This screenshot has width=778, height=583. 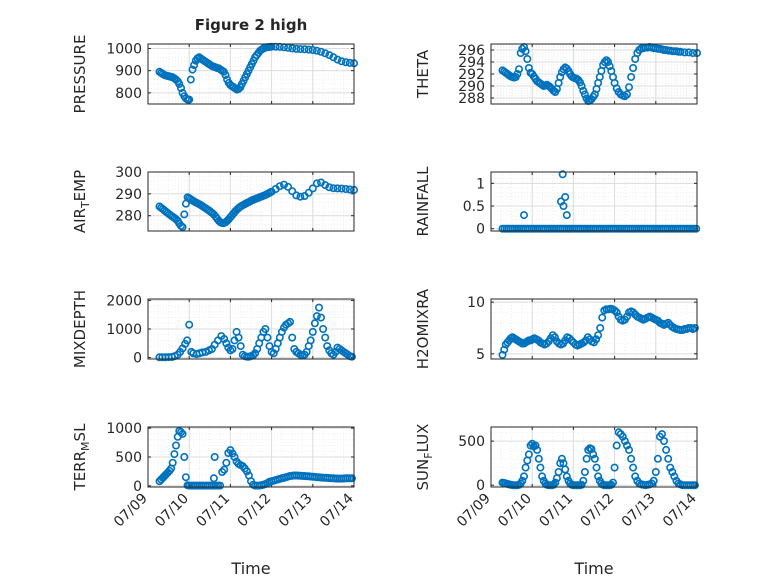 What do you see at coordinates (424, 457) in the screenshot?
I see `sun-flux-y-axis-label: SUNFLUX` at bounding box center [424, 457].